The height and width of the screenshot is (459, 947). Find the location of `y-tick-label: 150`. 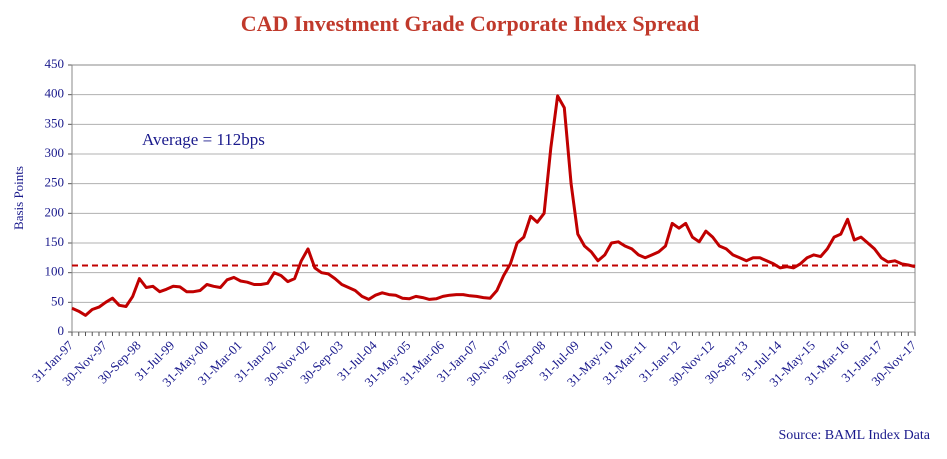

y-tick-label: 150 is located at coordinates (55, 241).